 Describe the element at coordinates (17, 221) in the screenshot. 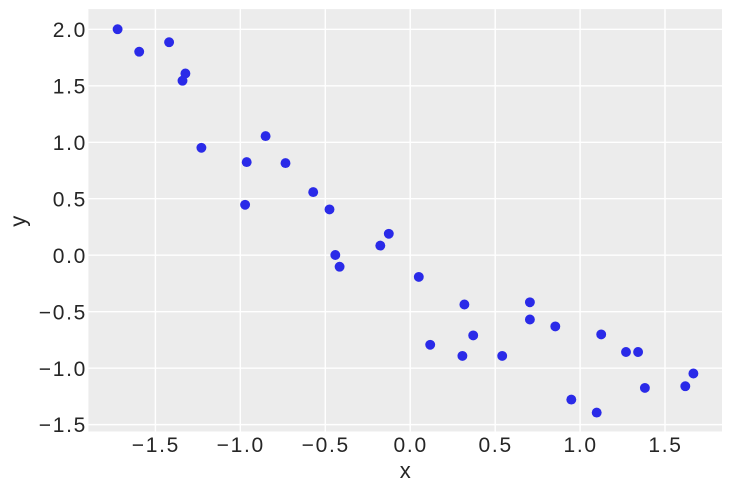

I see `svg-text: y` at that location.